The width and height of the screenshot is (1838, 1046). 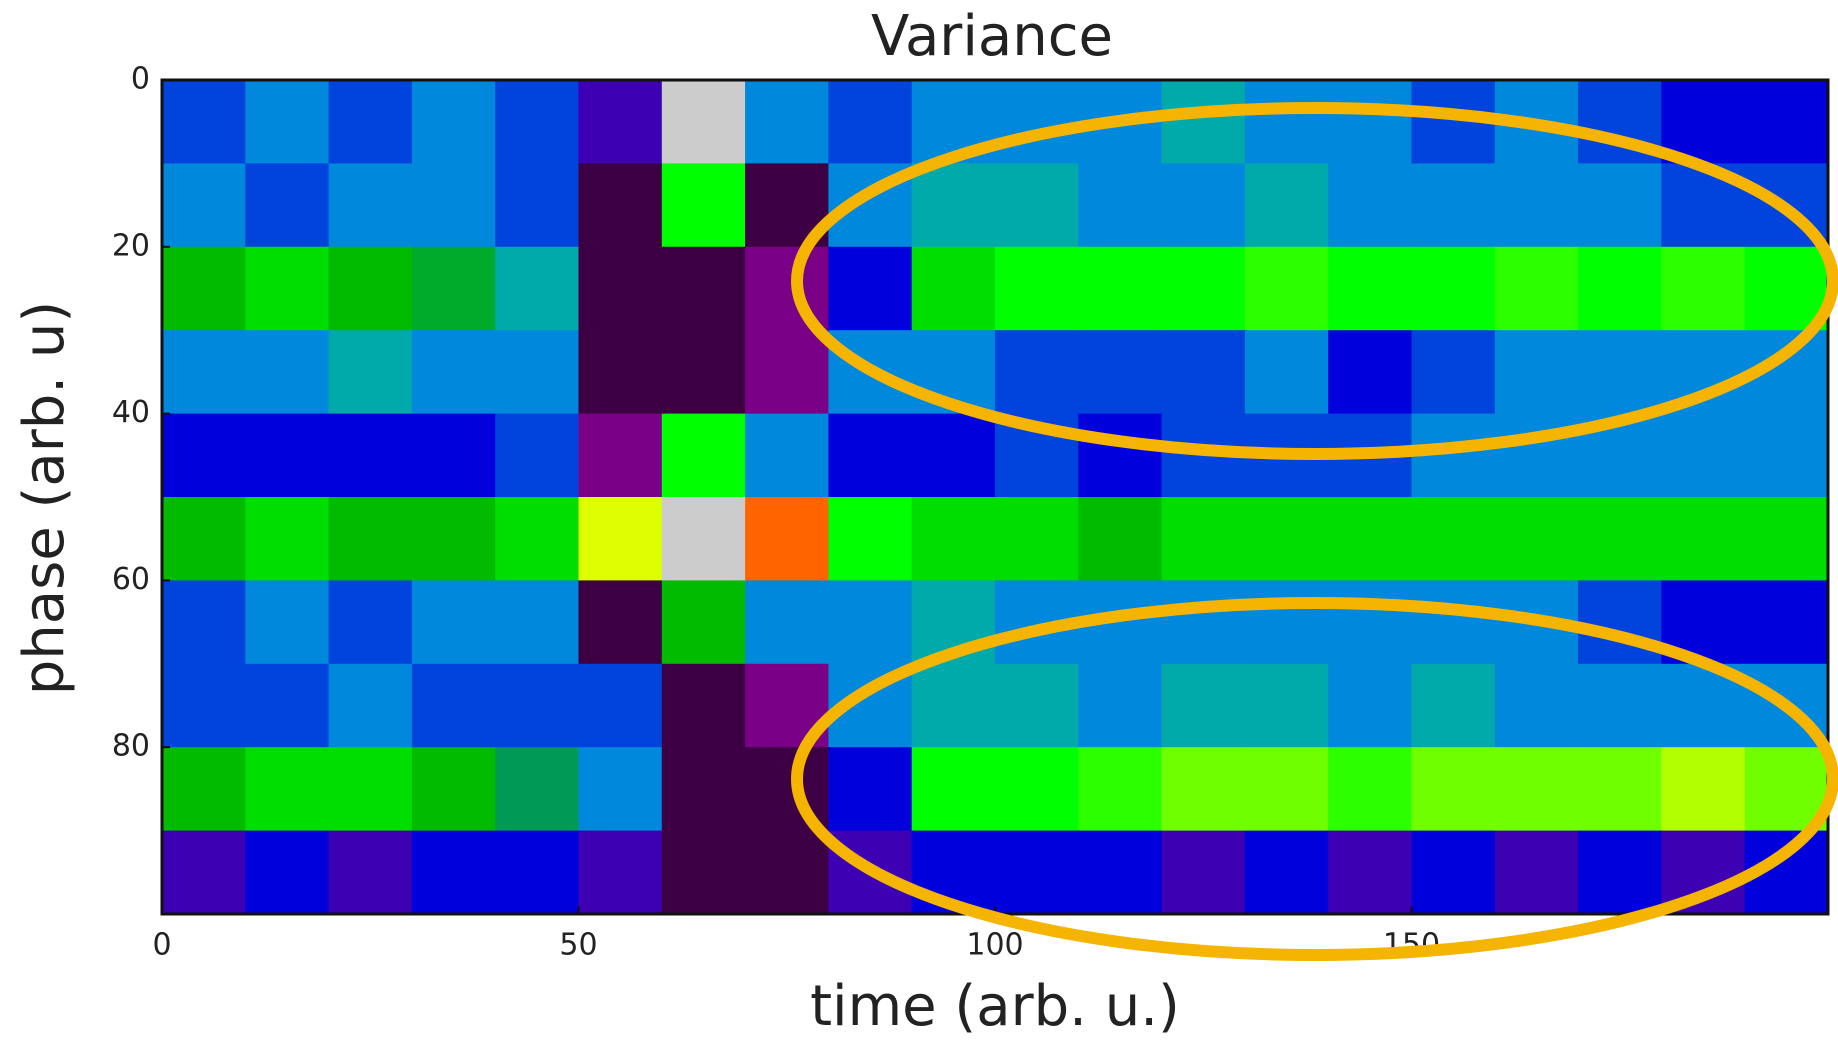 I want to click on chart-title: Variance, so click(x=992, y=36).